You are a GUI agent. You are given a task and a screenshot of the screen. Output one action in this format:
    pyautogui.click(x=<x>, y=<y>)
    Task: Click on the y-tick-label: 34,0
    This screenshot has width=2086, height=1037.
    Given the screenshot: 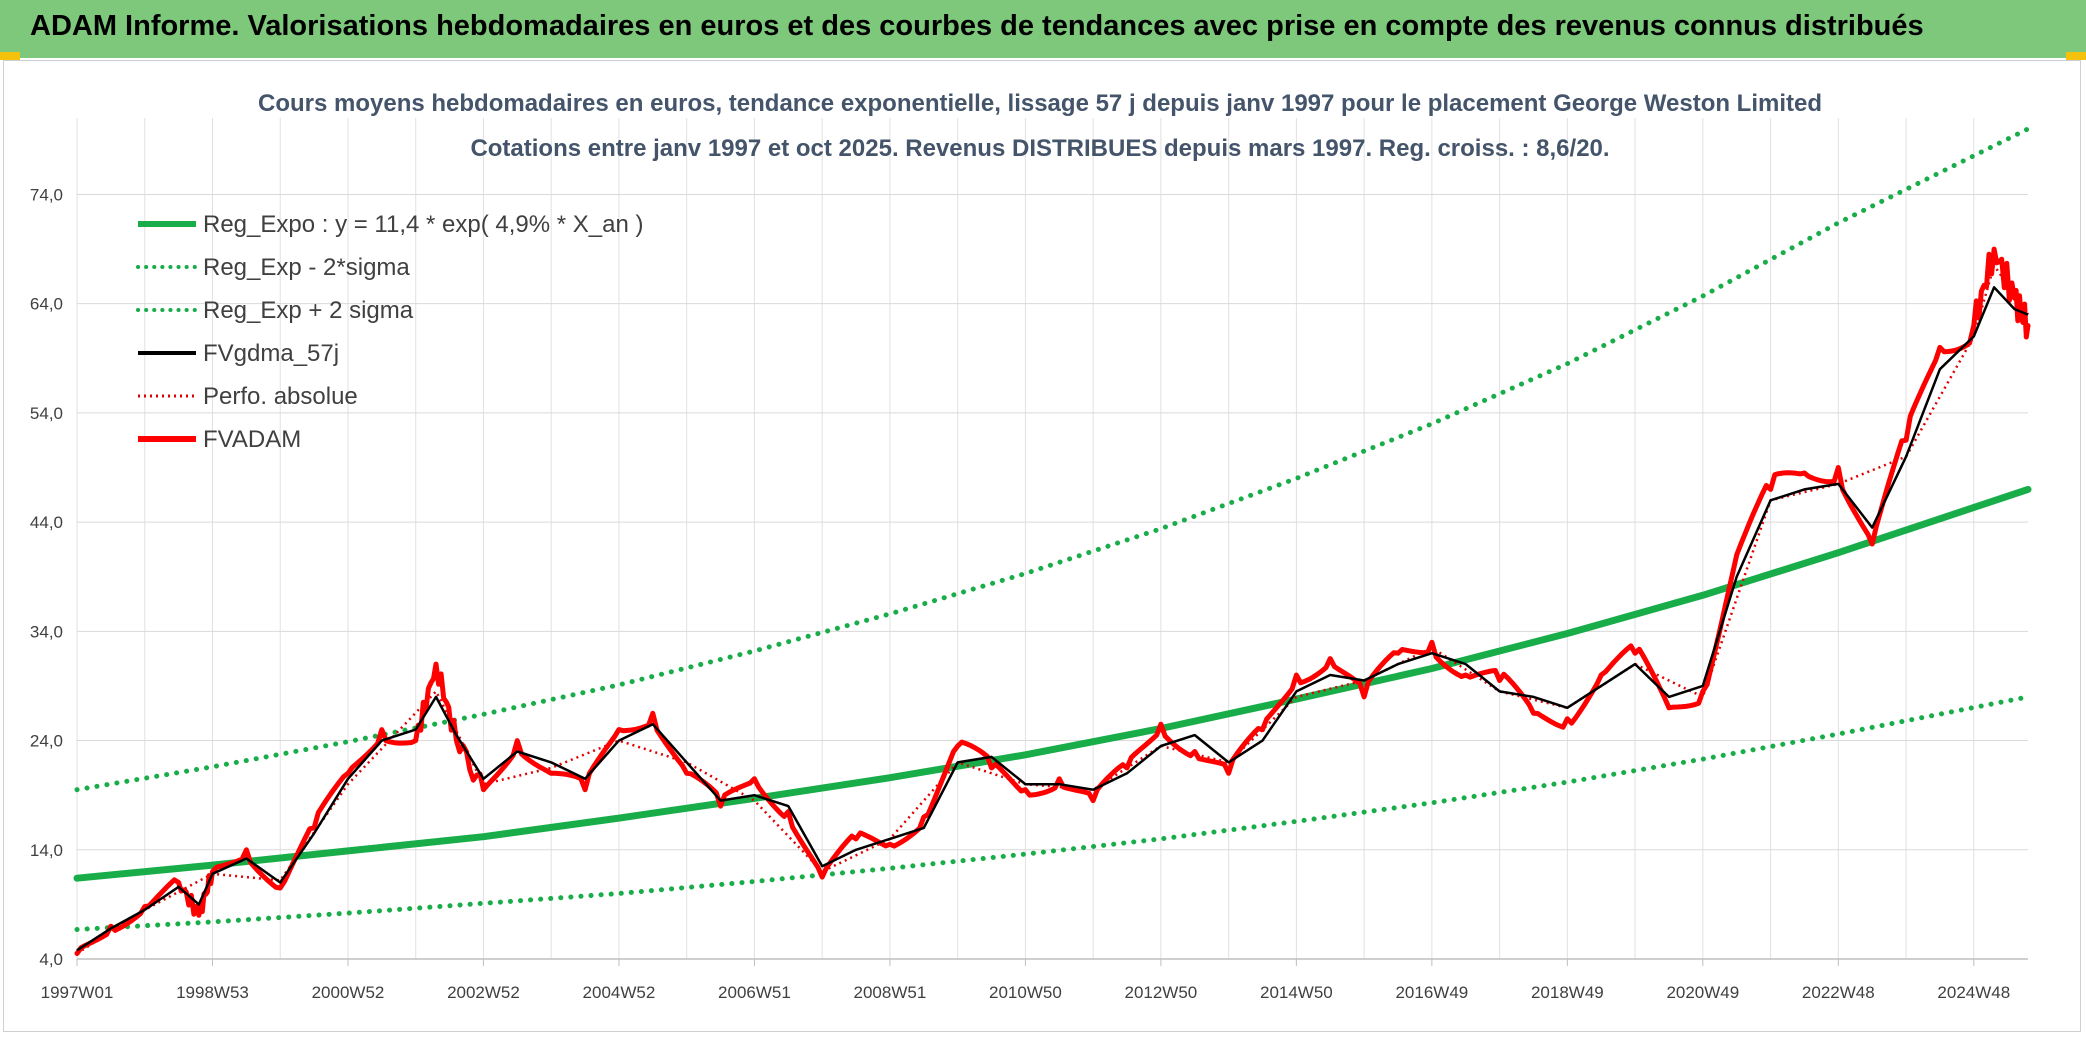 What is the action you would take?
    pyautogui.click(x=46, y=631)
    